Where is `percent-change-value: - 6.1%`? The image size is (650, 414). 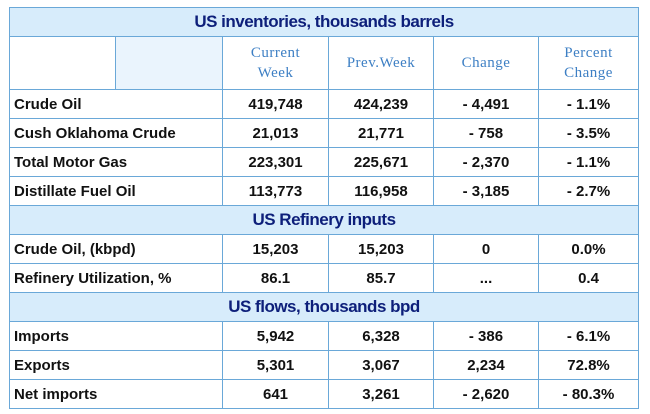
percent-change-value: - 6.1% is located at coordinates (588, 336).